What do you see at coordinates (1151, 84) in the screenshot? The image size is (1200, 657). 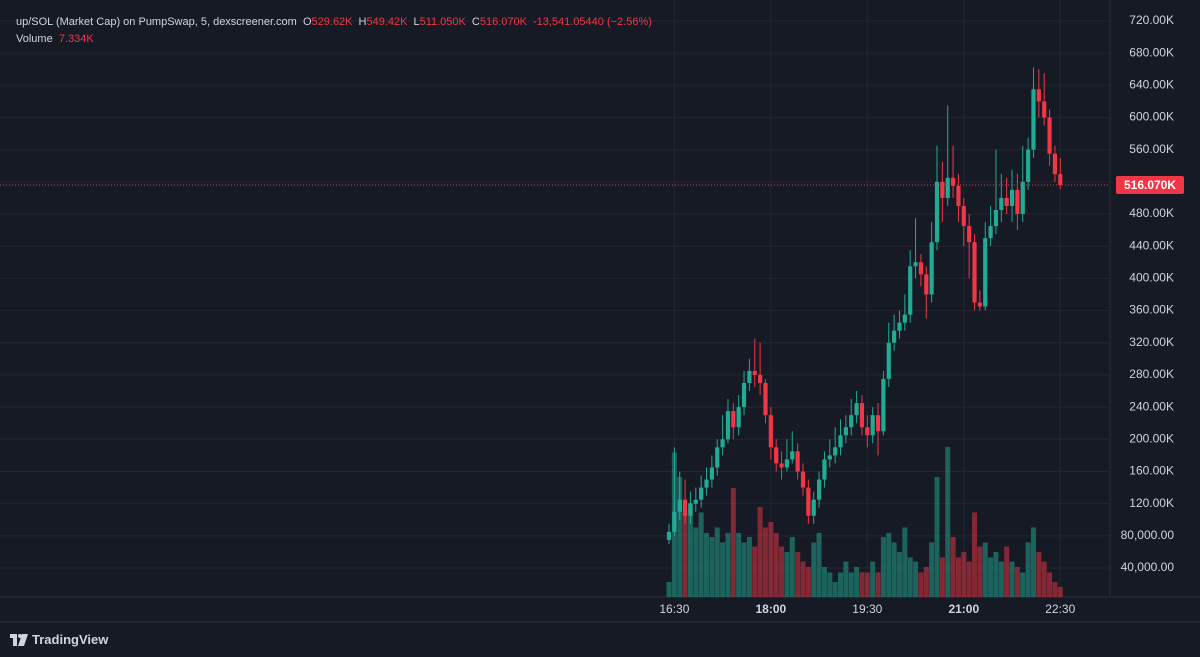 I see `y-tick-label: 640.00K` at bounding box center [1151, 84].